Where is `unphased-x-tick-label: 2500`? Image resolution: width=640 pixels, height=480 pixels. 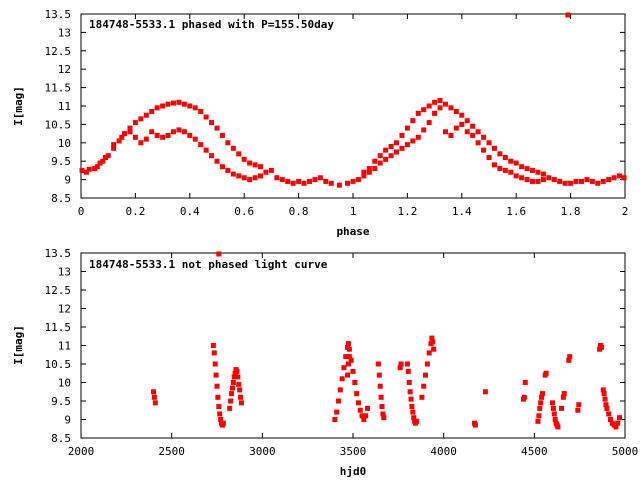 unphased-x-tick-label: 2500 is located at coordinates (171, 451).